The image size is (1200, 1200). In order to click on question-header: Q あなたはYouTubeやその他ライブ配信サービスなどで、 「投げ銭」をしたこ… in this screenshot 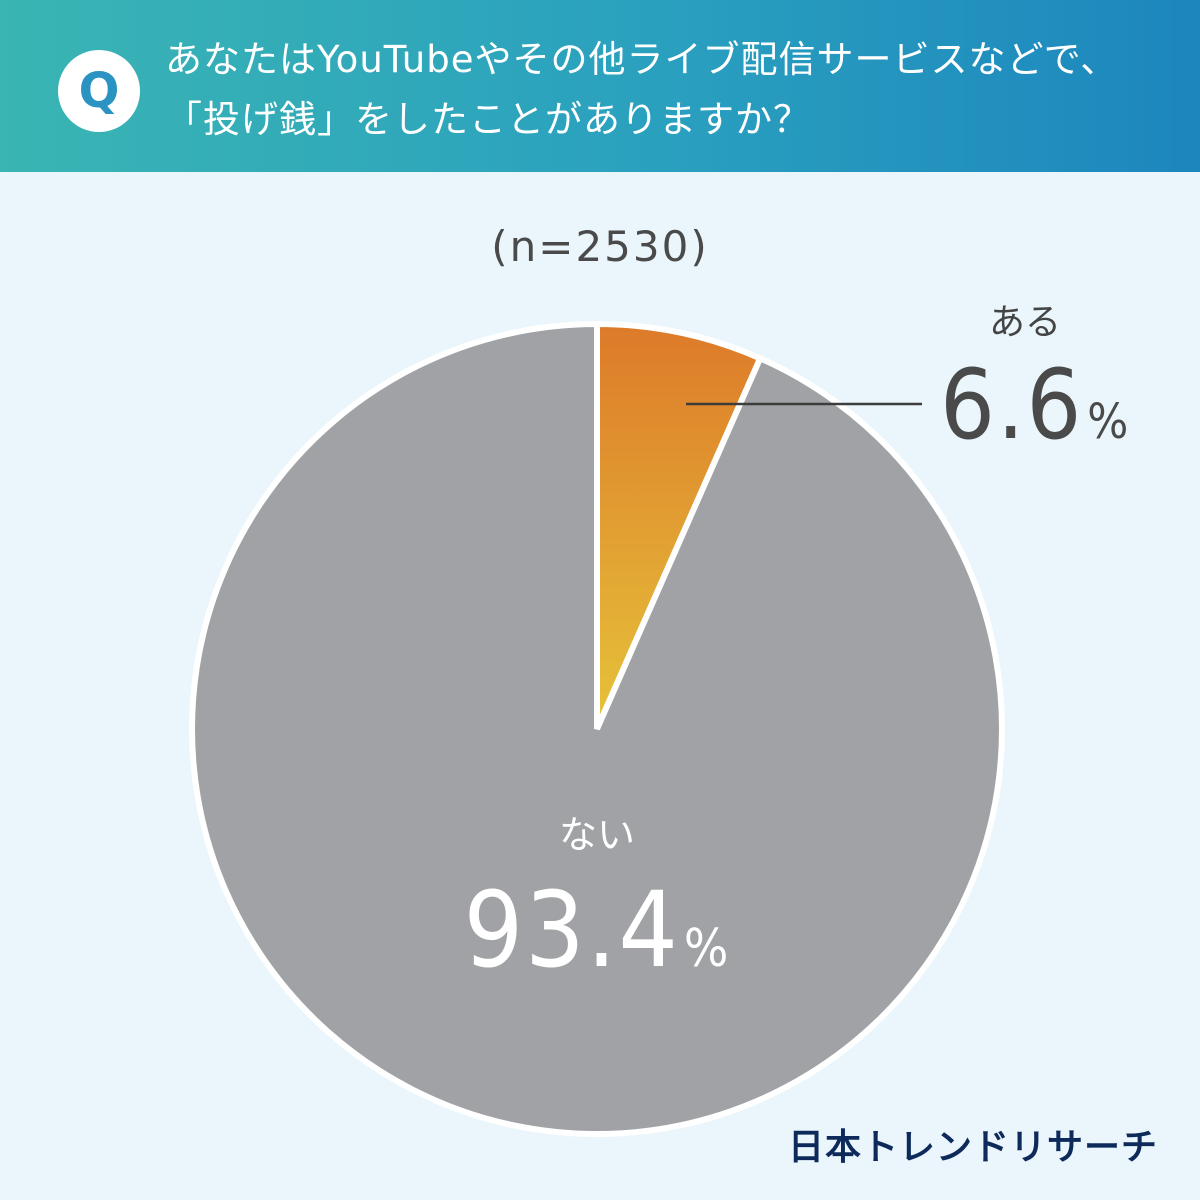, I will do `click(600, 86)`.